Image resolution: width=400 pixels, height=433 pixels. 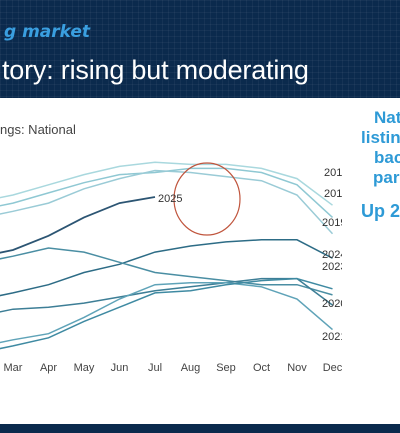 What do you see at coordinates (226, 368) in the screenshot?
I see `x-tick-label: Sep` at bounding box center [226, 368].